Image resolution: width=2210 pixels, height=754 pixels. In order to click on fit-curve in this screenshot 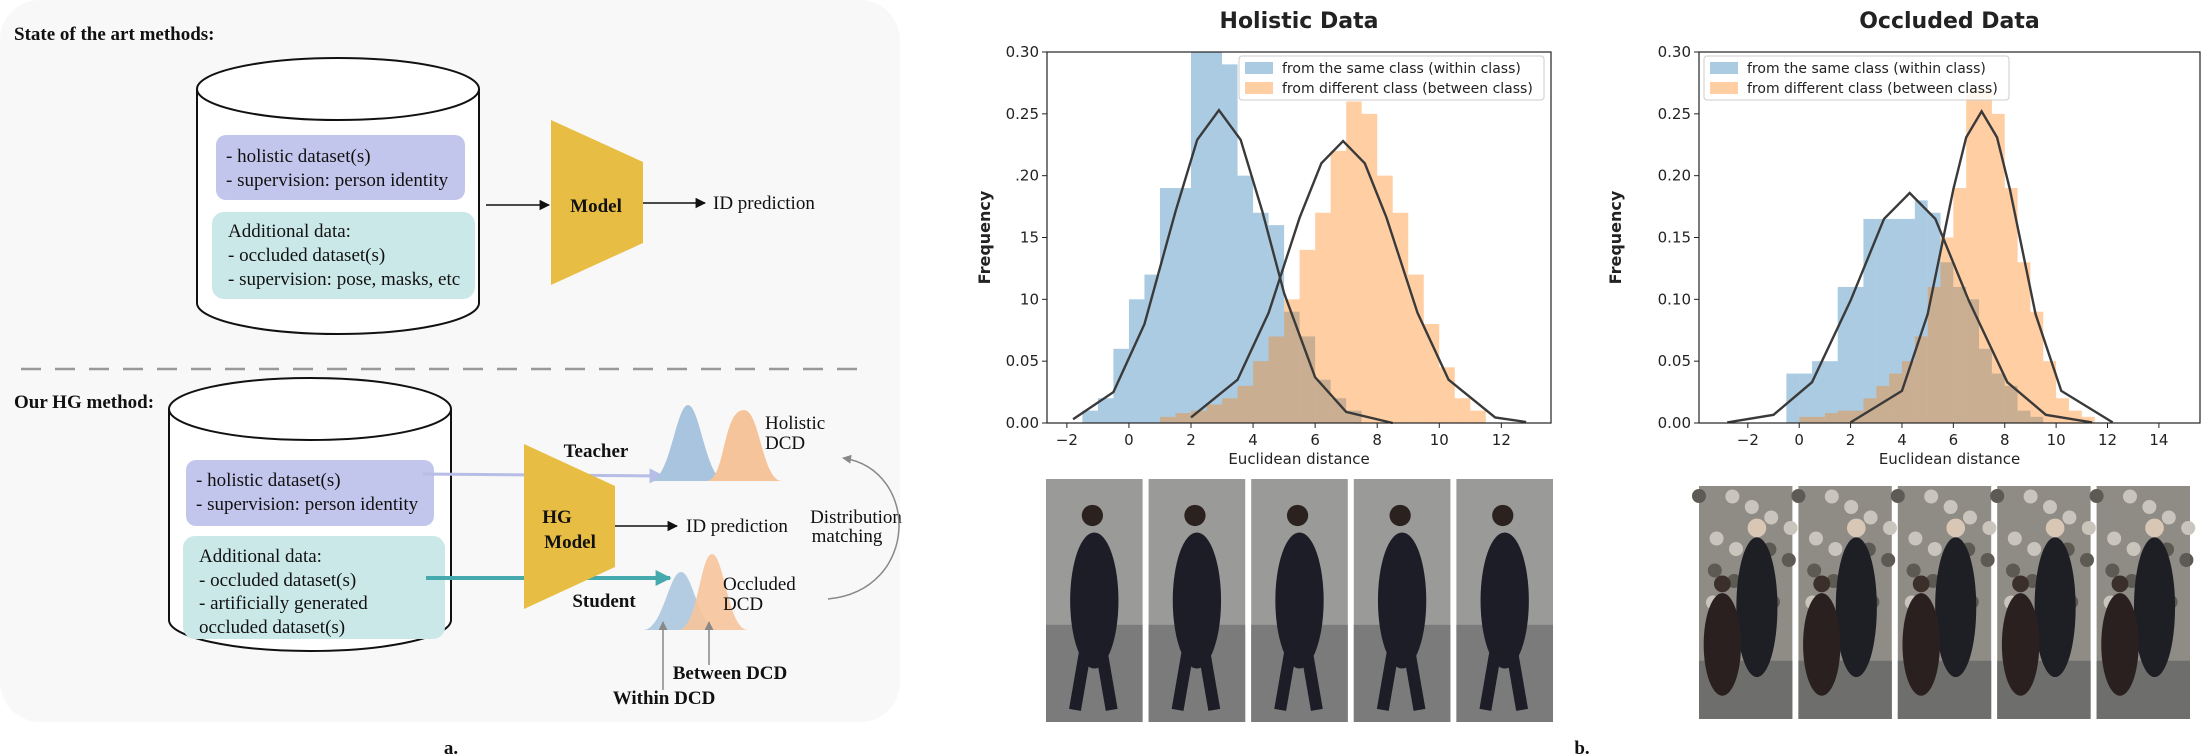, I will do `click(1981, 266)`.